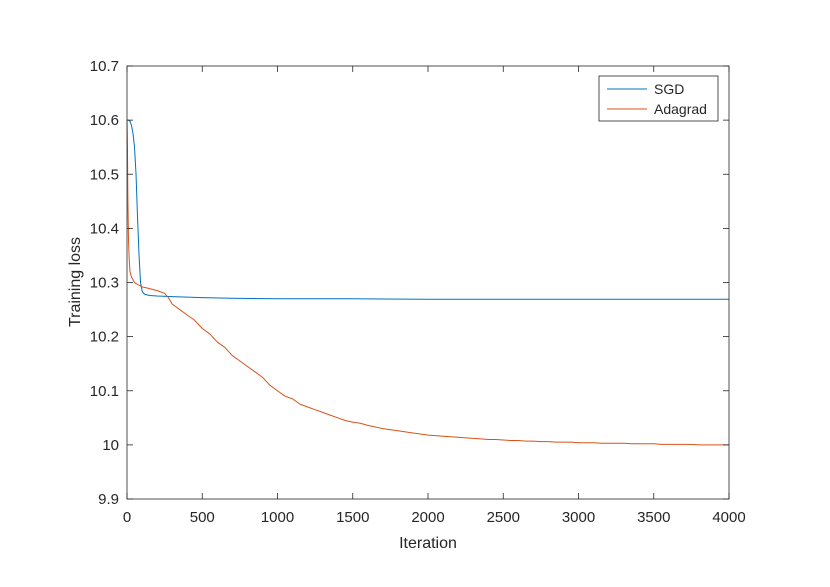  Describe the element at coordinates (277, 517) in the screenshot. I see `x-tick-label: 1000` at that location.